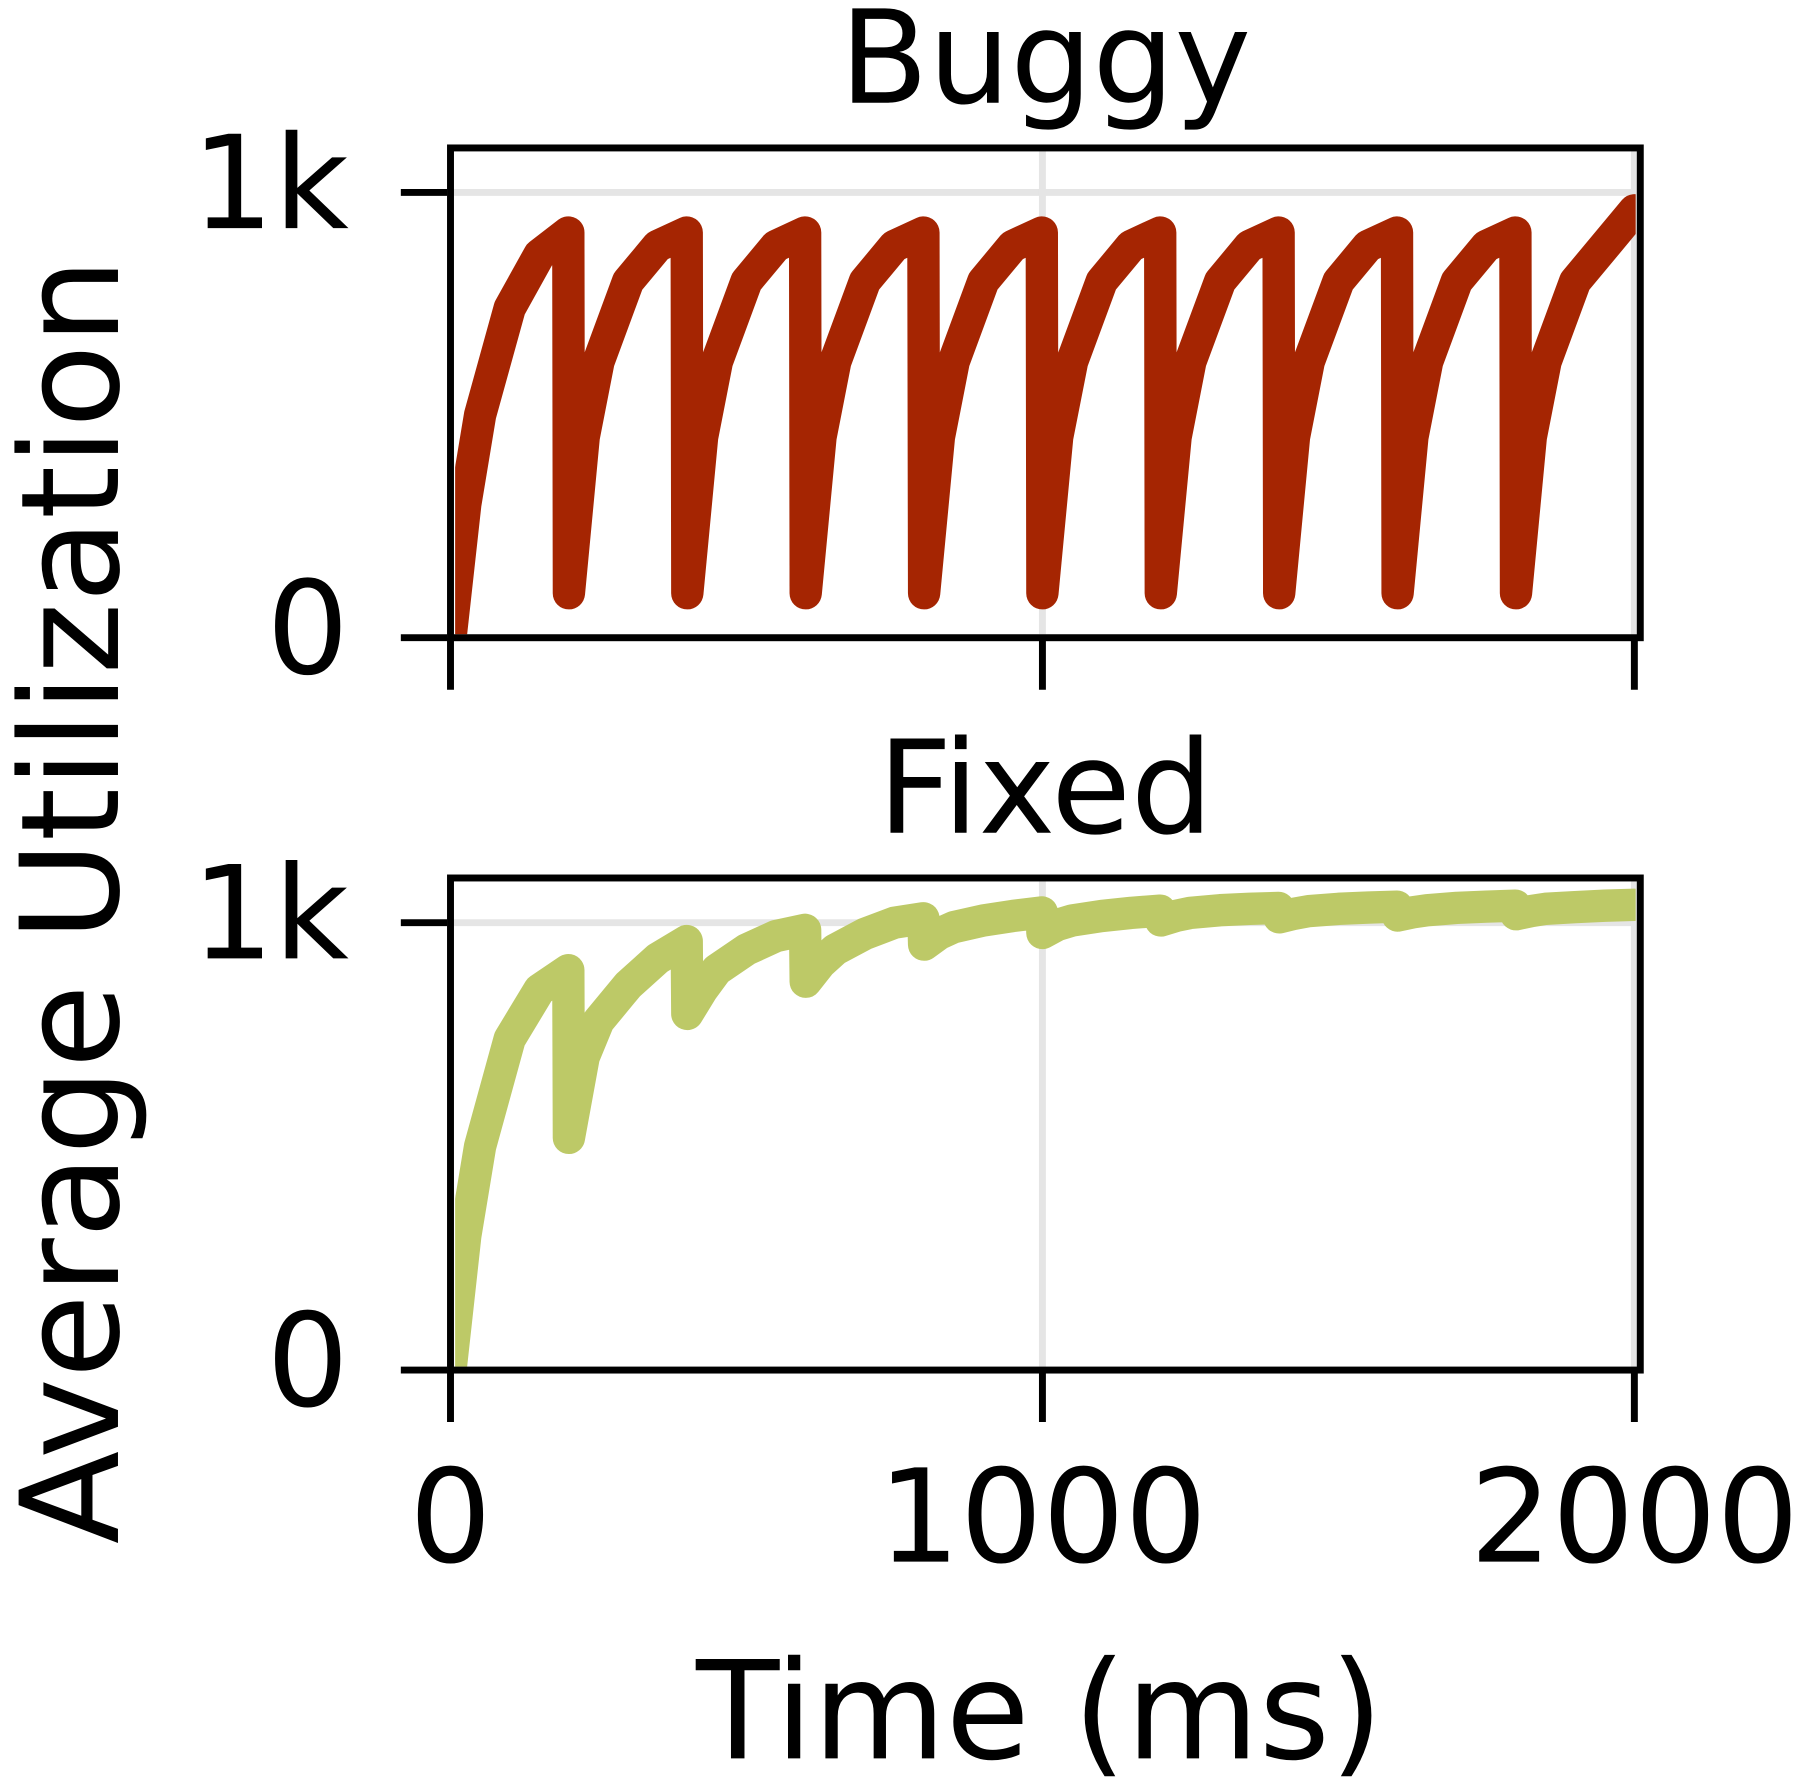 The image size is (1802, 1786). Describe the element at coordinates (1045, 788) in the screenshot. I see `chart-title: Fixed` at that location.